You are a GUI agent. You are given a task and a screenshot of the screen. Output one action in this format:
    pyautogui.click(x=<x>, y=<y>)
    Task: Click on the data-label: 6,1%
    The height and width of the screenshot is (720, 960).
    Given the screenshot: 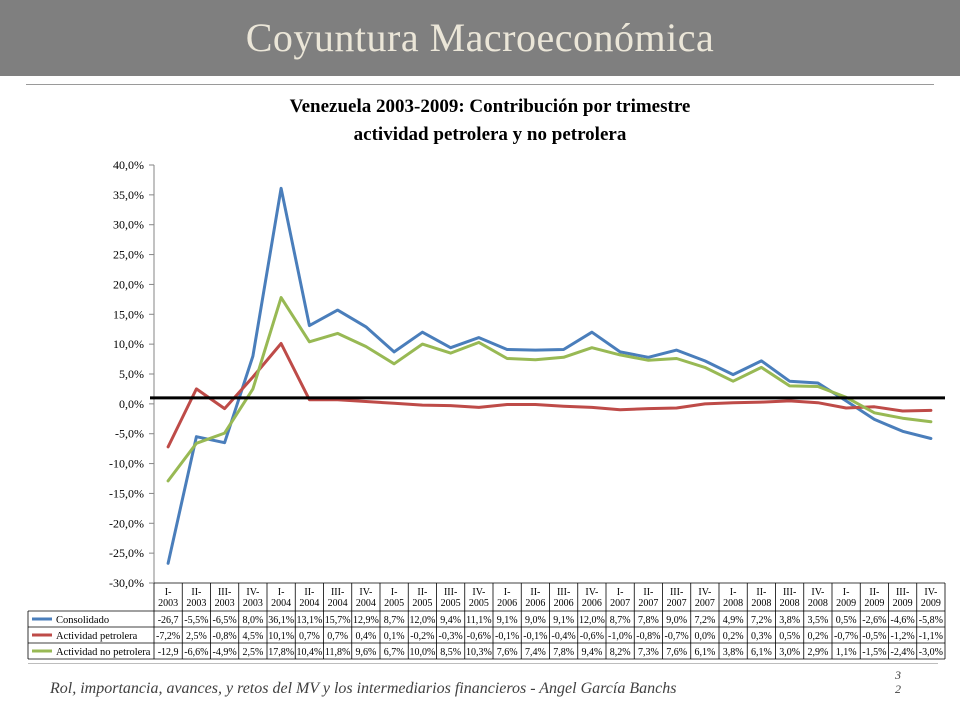 What is the action you would take?
    pyautogui.click(x=761, y=652)
    